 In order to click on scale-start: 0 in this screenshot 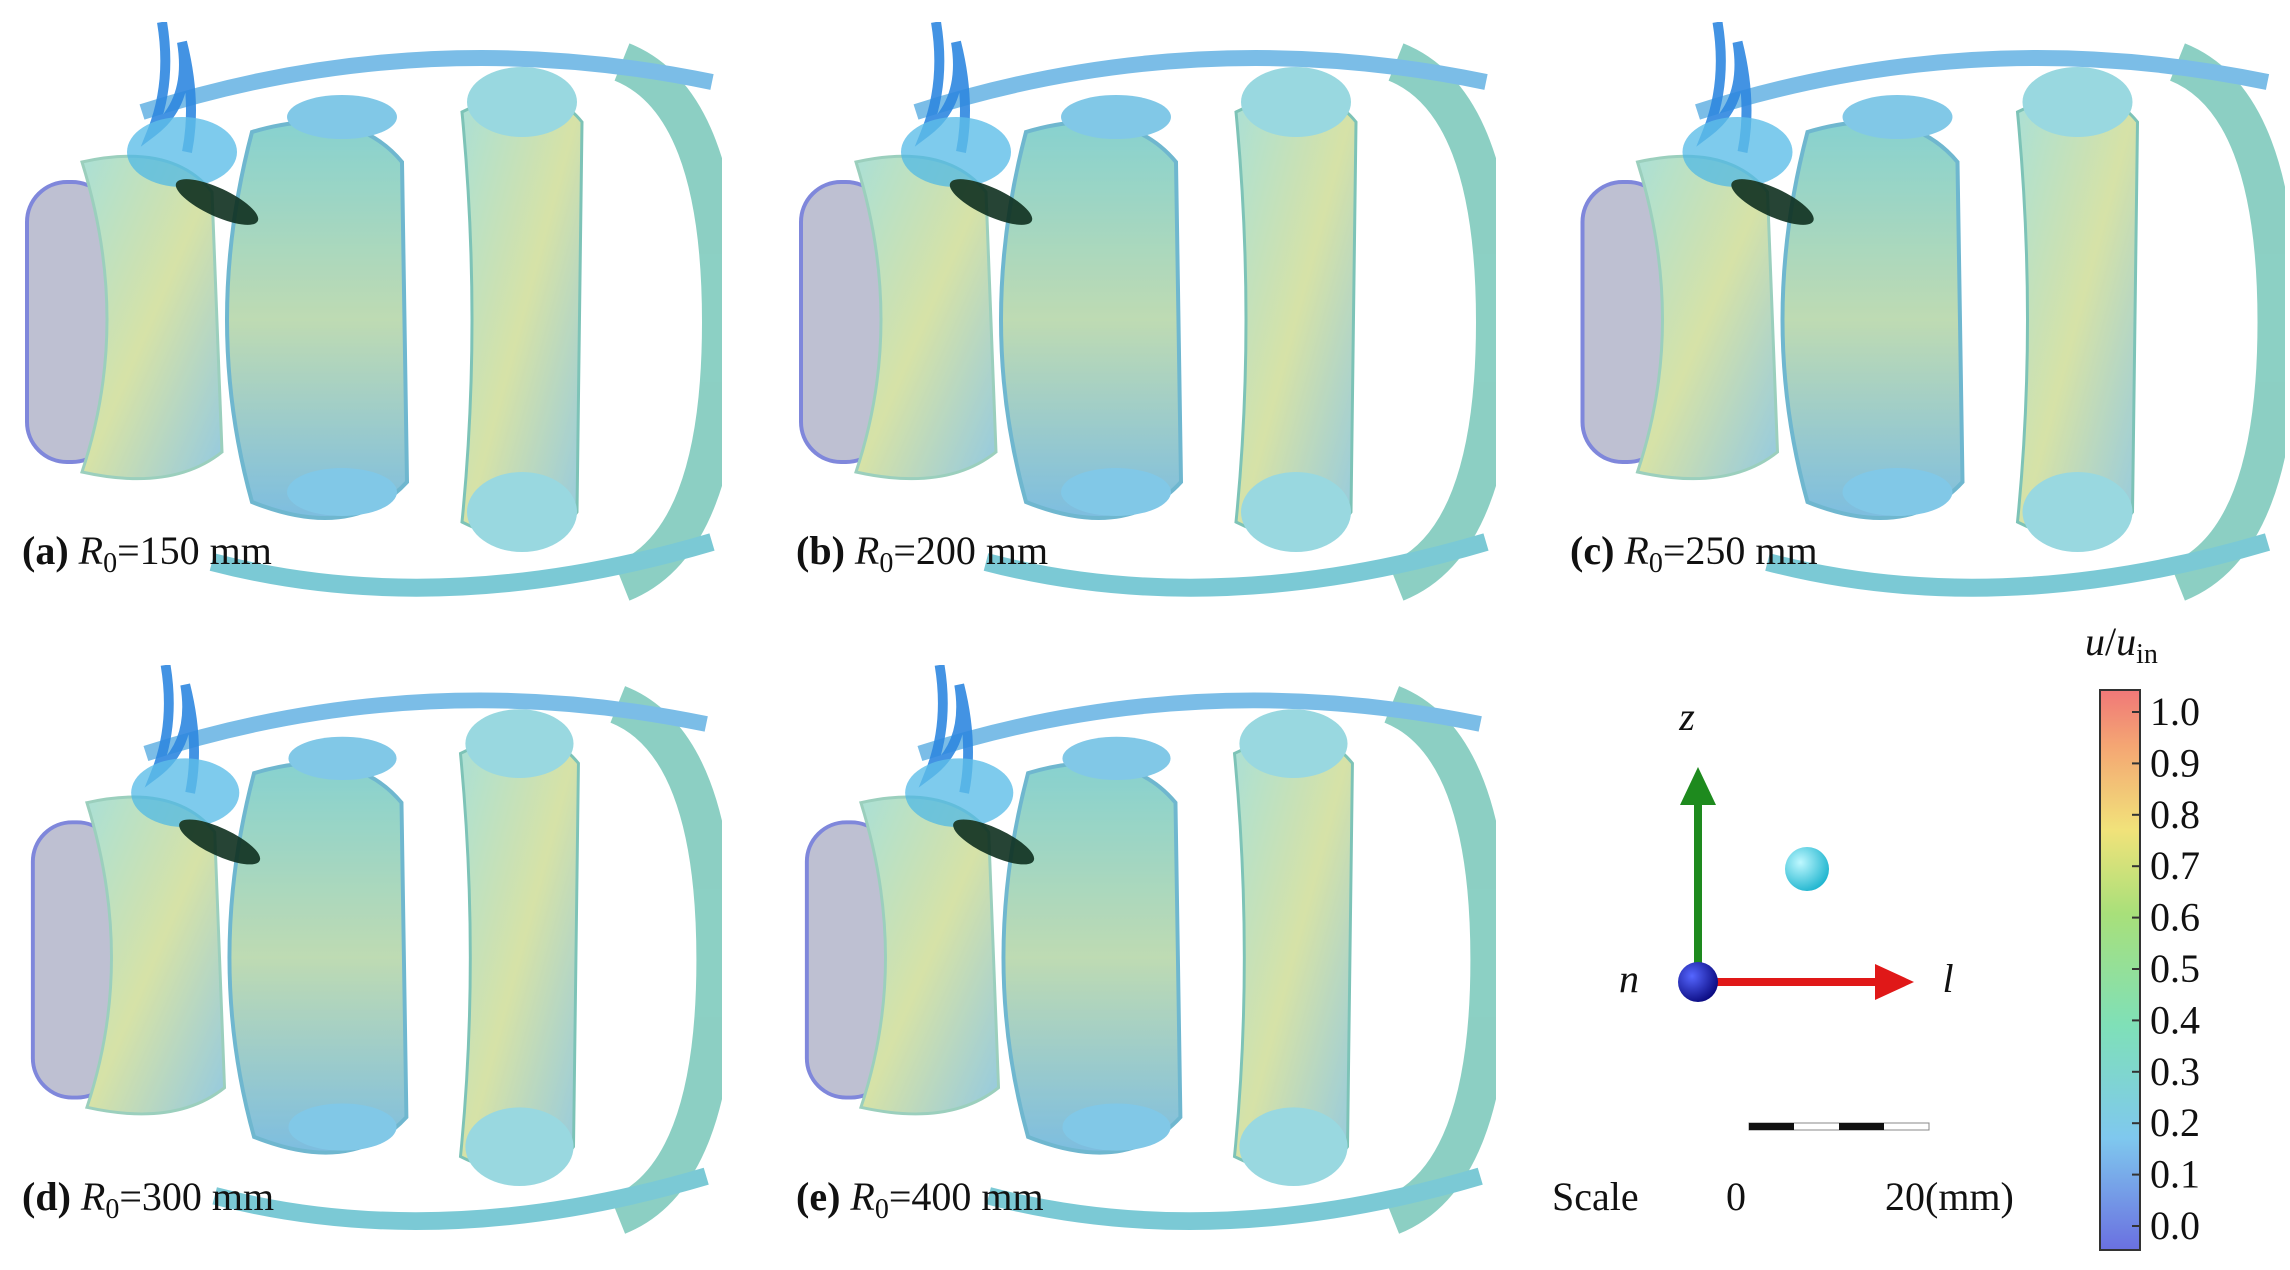, I will do `click(1736, 1196)`.